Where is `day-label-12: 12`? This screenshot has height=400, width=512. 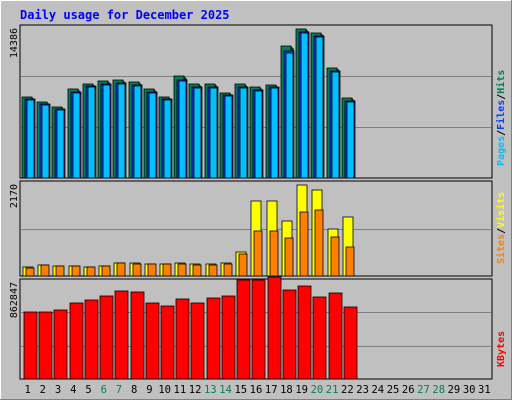
day-label-12: 12 is located at coordinates (195, 390).